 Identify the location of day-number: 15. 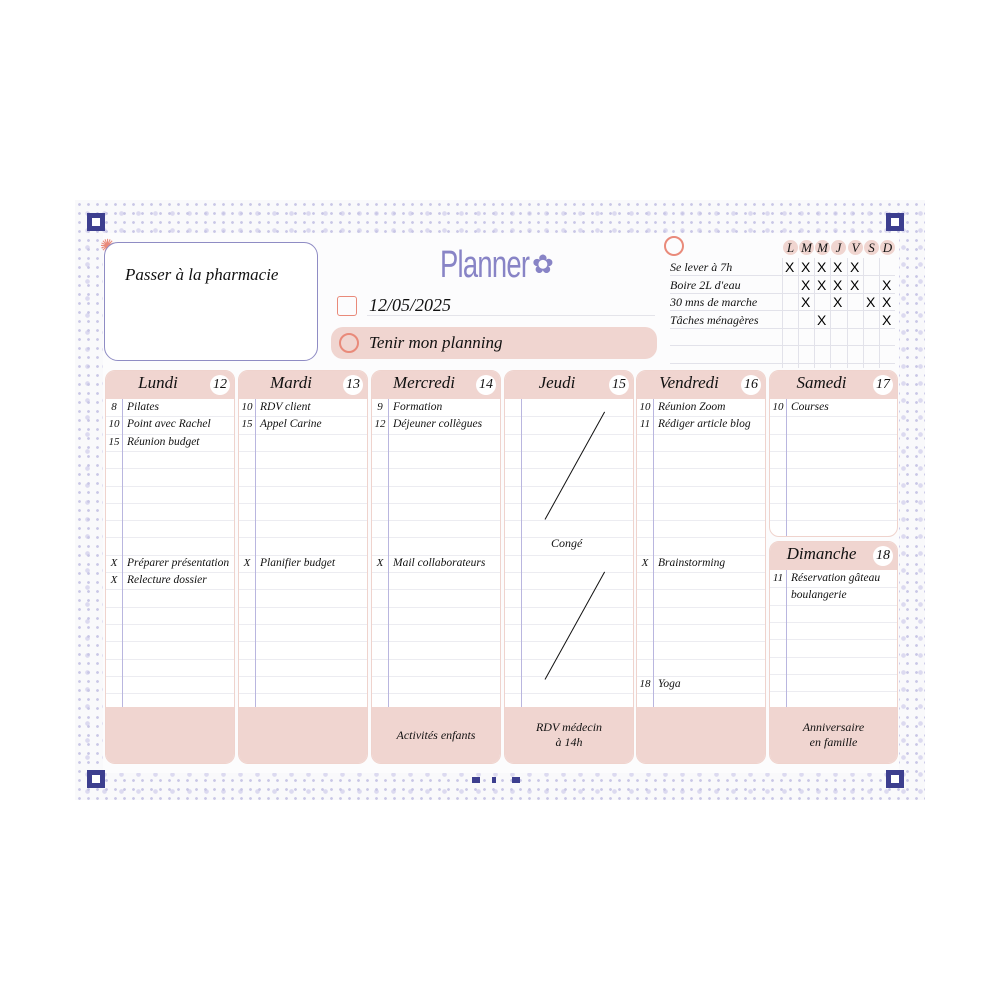
(619, 385).